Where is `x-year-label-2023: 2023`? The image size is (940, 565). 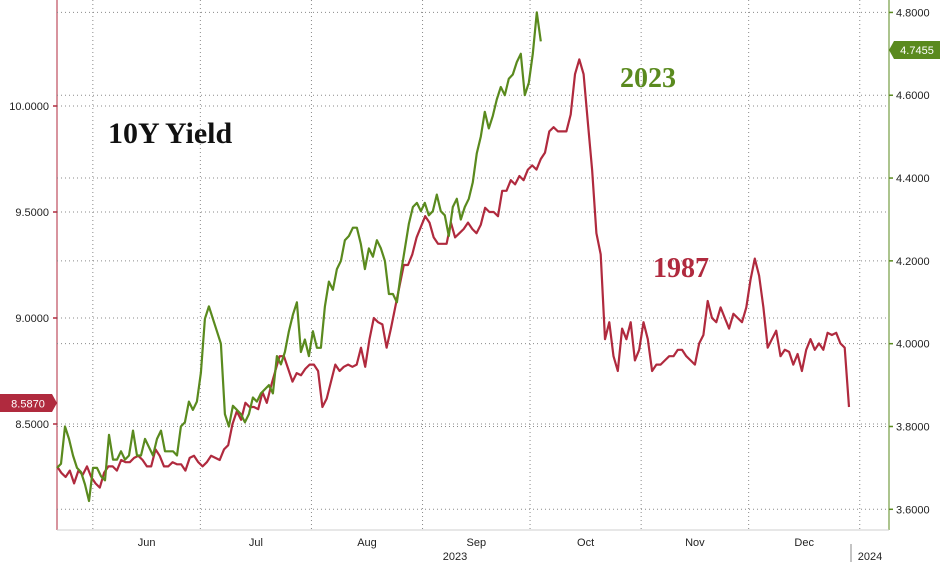 x-year-label-2023: 2023 is located at coordinates (455, 557).